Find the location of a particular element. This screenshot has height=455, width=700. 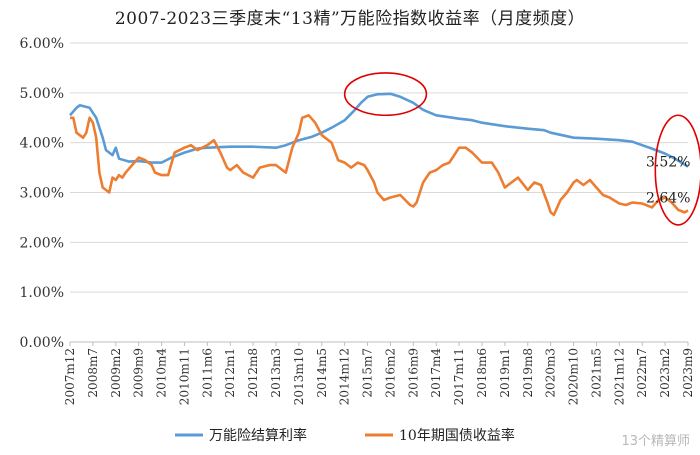

x-tick-label: 2012m8 is located at coordinates (253, 373).